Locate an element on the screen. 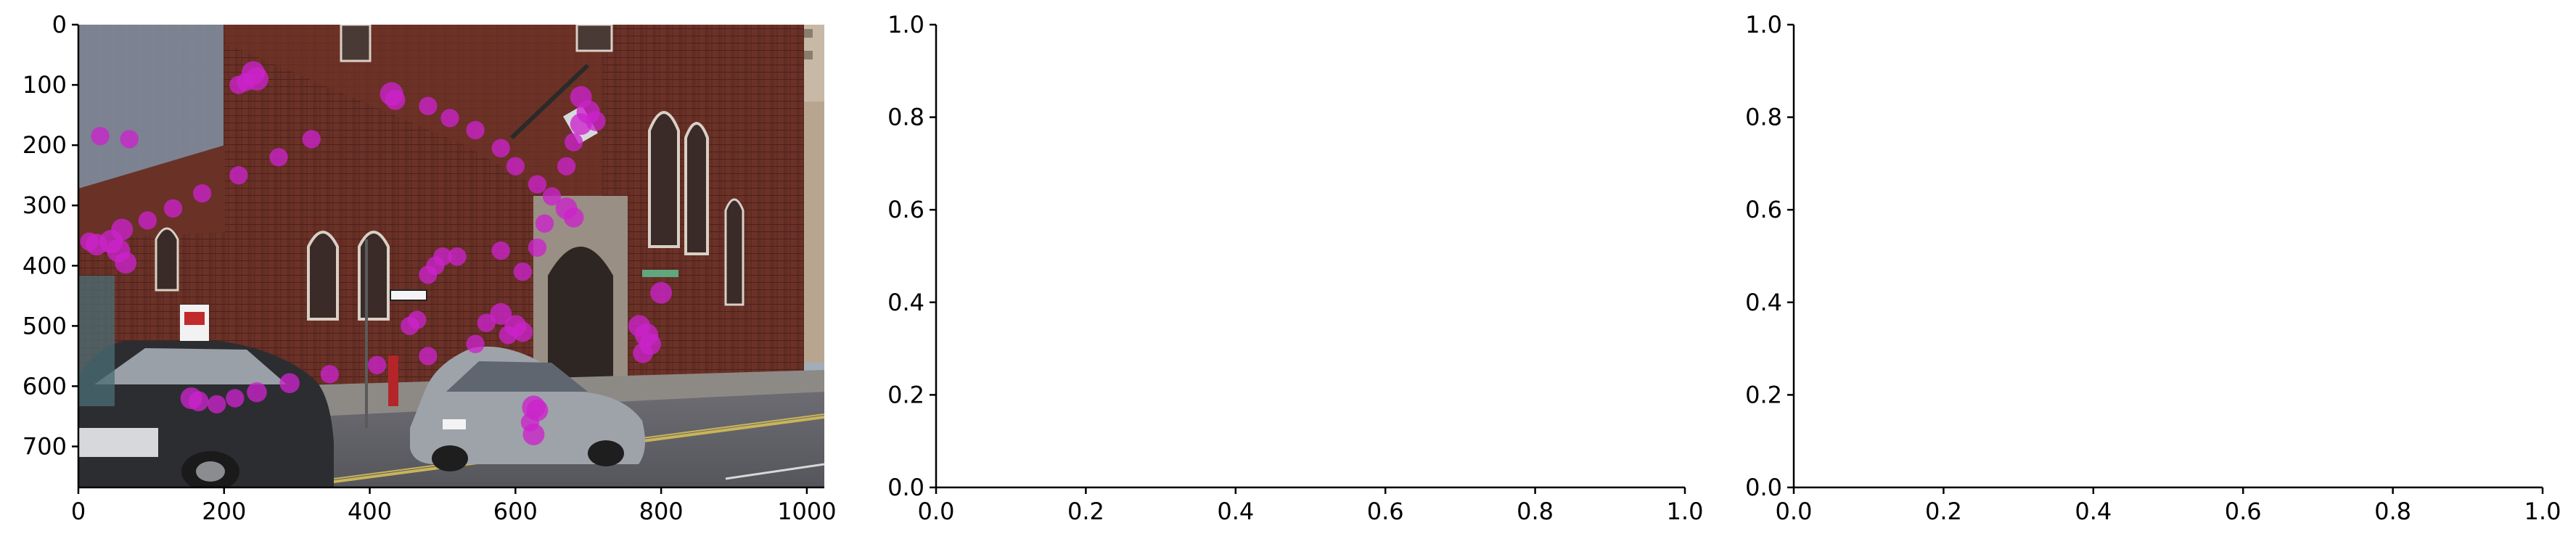 This screenshot has width=2576, height=544. panel-1-y-tick-label: 400 is located at coordinates (44, 265).